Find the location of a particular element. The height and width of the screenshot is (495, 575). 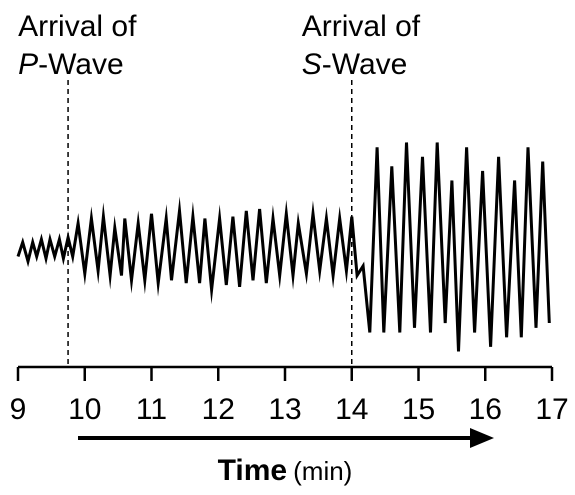

arrival-label-line2: S-Wave is located at coordinates (355, 64).